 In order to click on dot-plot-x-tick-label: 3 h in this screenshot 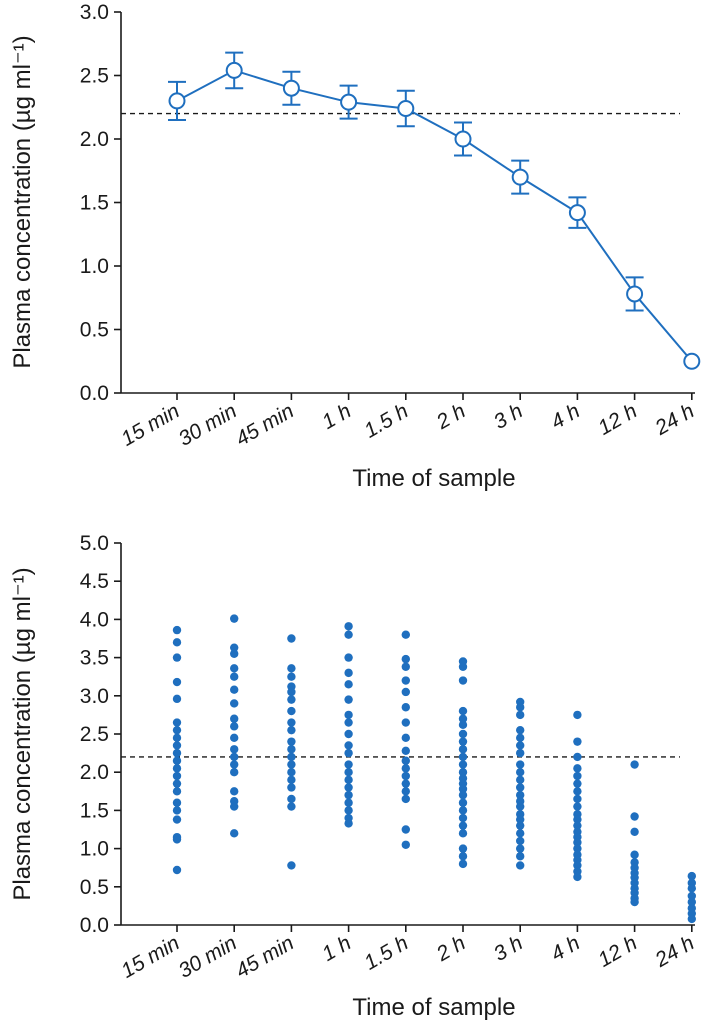, I will do `click(508, 948)`.